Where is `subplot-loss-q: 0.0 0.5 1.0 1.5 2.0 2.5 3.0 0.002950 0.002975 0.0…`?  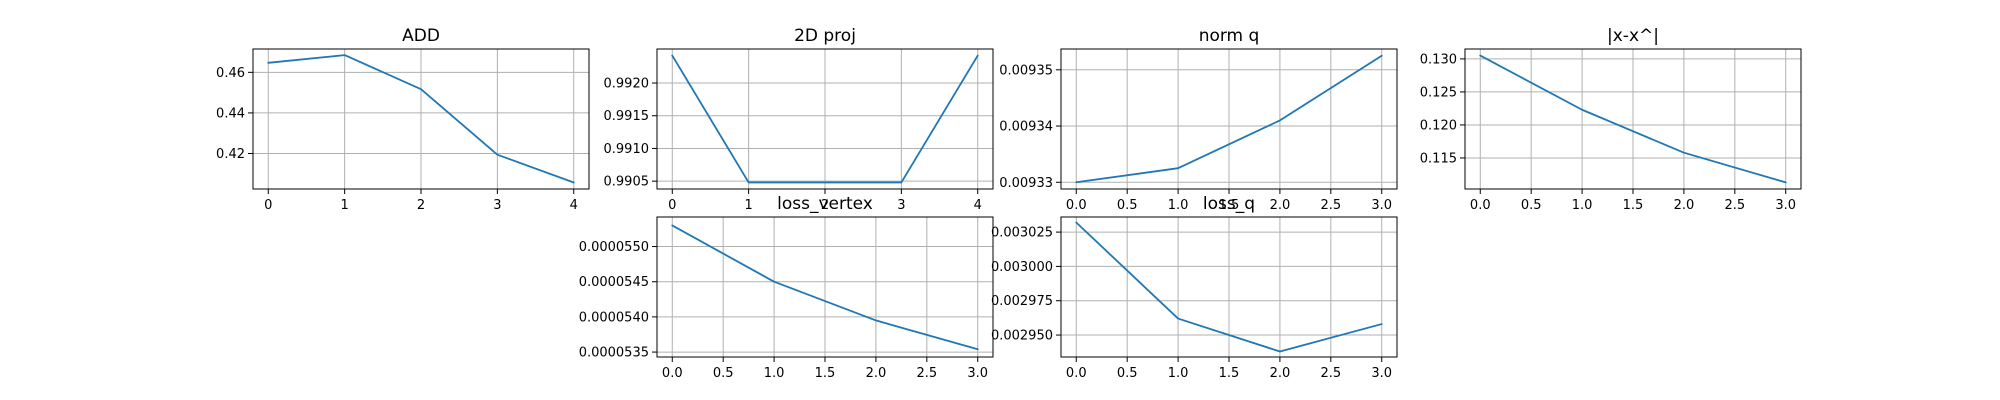 subplot-loss-q: 0.0 0.5 1.0 1.5 2.0 2.5 3.0 0.002950 0.002975 0.0… is located at coordinates (1194, 287).